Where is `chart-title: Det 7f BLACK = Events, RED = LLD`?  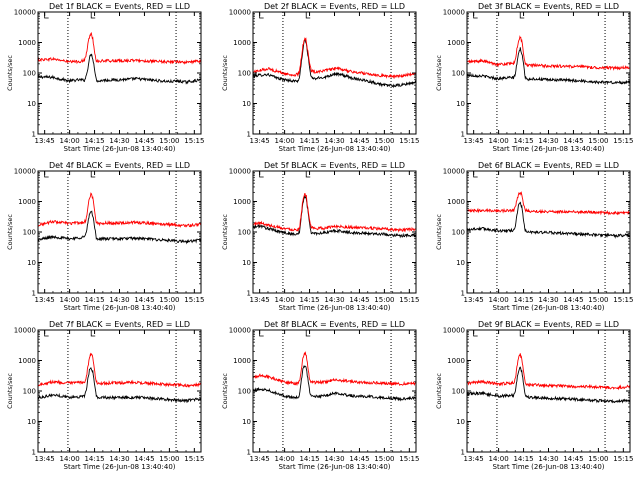
chart-title: Det 7f BLACK = Events, RED = LLD is located at coordinates (119, 324).